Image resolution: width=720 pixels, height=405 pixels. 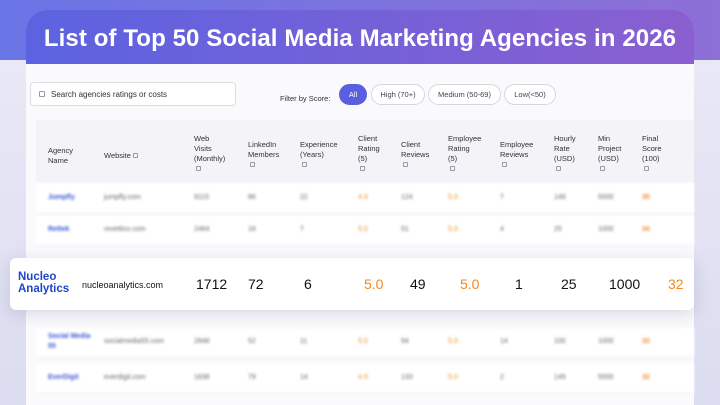 What do you see at coordinates (202, 229) in the screenshot?
I see `table-cell-visits: 2464` at bounding box center [202, 229].